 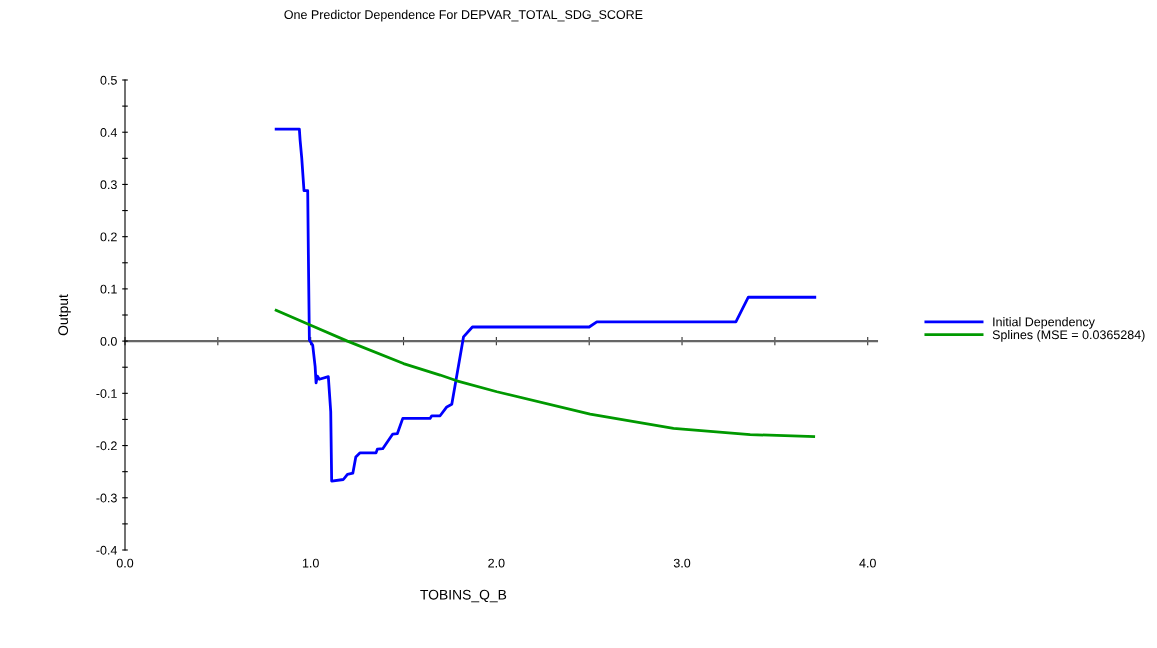 I want to click on y-tick-label: 0.5, so click(x=108, y=80).